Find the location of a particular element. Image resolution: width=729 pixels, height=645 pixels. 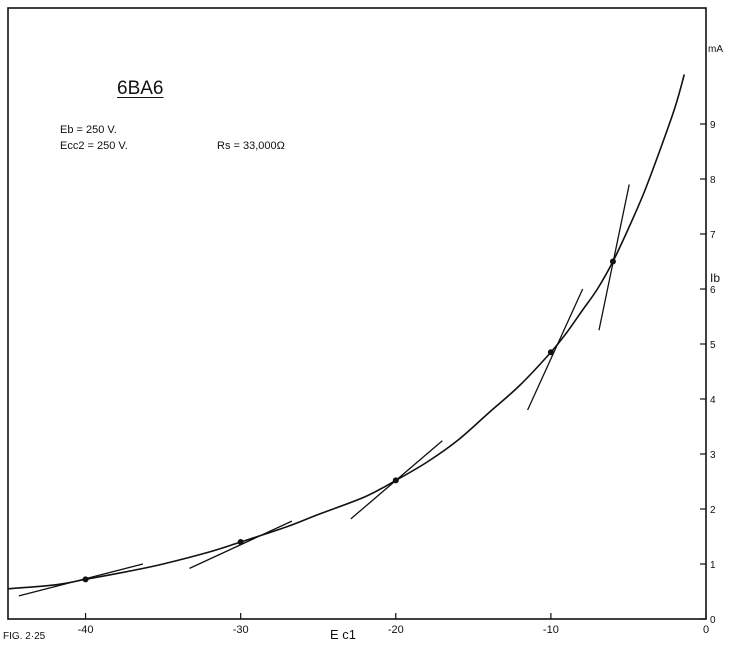

y-tick-label: 2 is located at coordinates (713, 510).